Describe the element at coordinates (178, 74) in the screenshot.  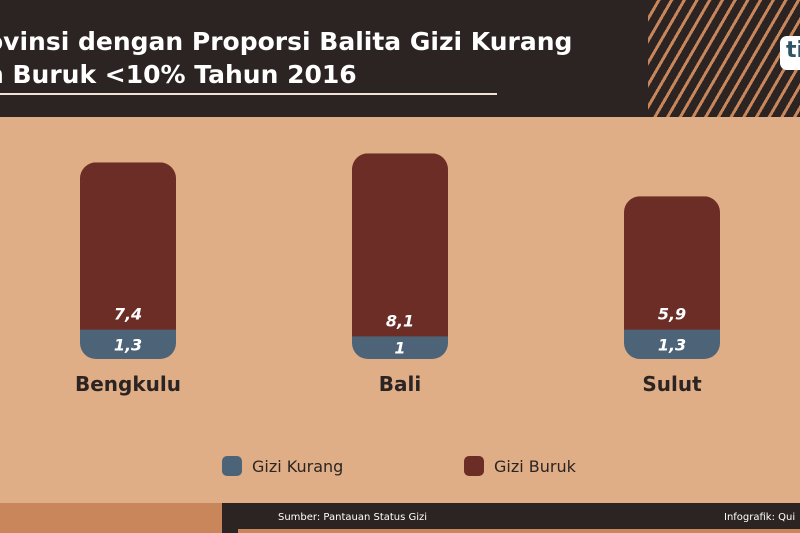
I see `title-line-2: n Buruk <10% Tahun 2016` at that location.